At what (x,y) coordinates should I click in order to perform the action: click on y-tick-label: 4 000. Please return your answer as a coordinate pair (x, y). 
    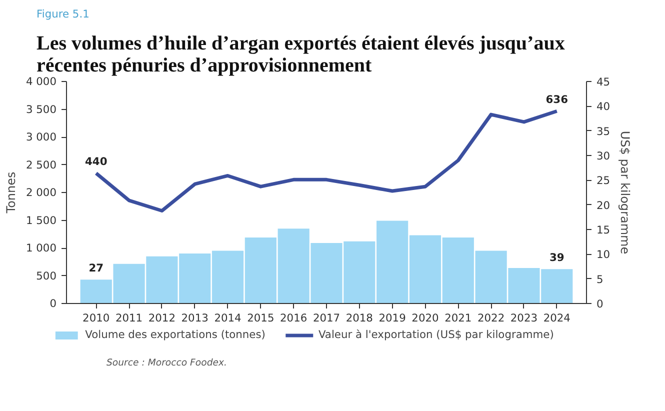
    Looking at the image, I should click on (41, 81).